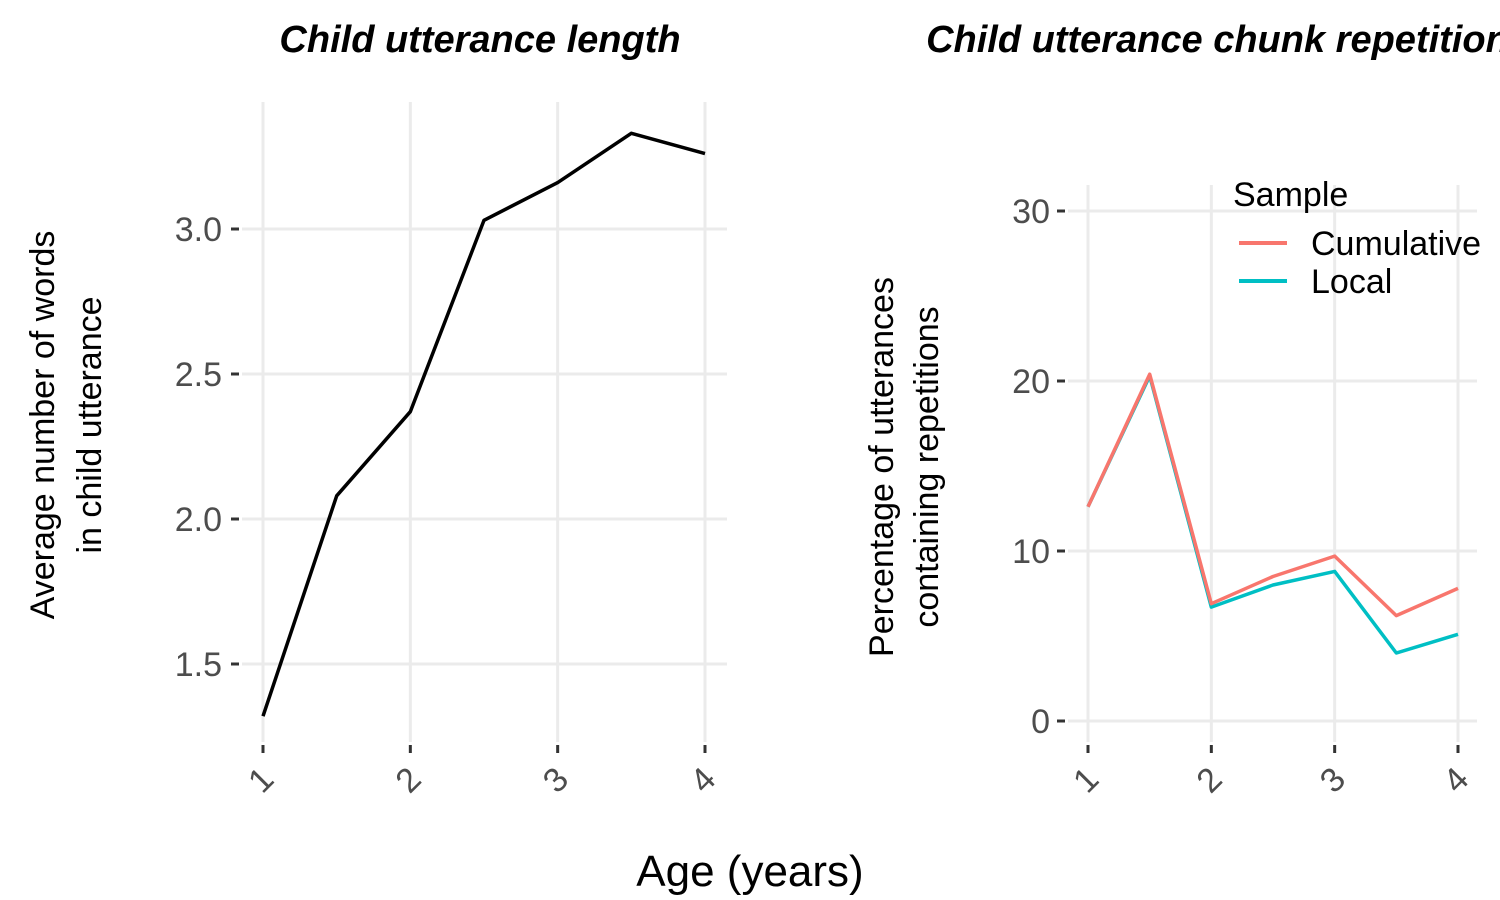 This screenshot has width=1500, height=900. What do you see at coordinates (1031, 212) in the screenshot?
I see `y-tick-label: 30` at bounding box center [1031, 212].